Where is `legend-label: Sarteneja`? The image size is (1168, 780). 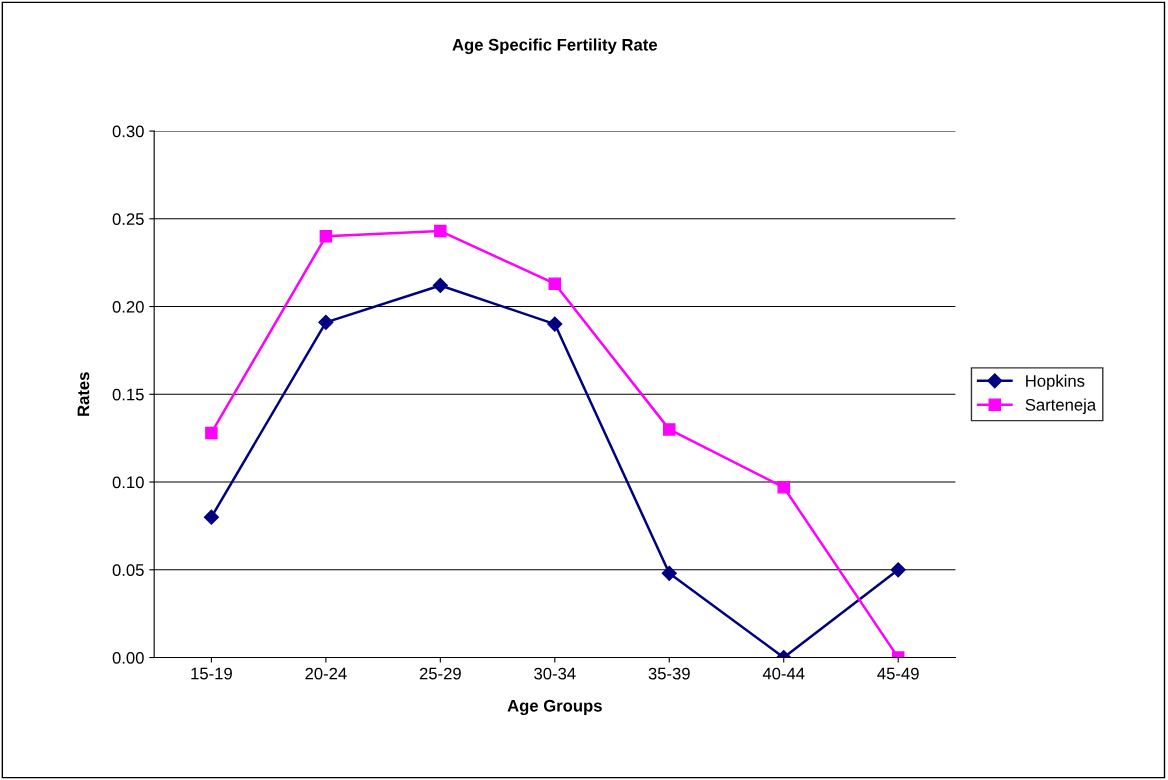 legend-label: Sarteneja is located at coordinates (1061, 406).